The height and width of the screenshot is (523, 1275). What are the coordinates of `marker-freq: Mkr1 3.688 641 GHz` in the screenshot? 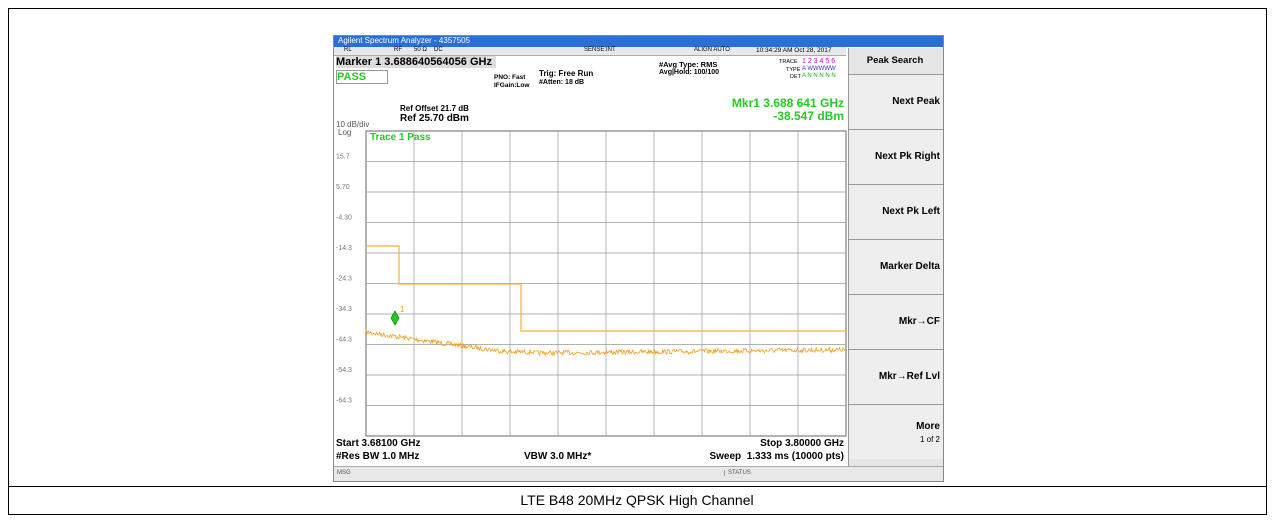 It's located at (787, 103).